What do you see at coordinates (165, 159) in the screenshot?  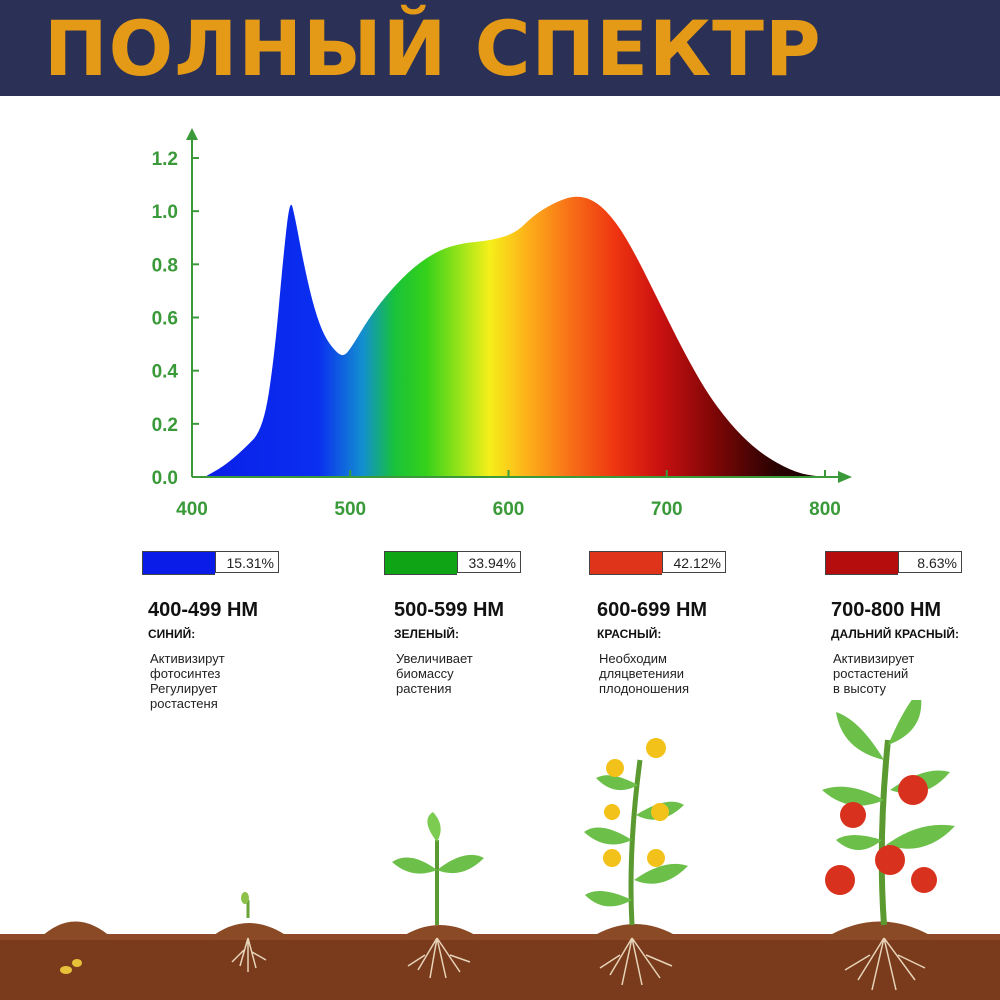 I see `y-tick-label: 1.2` at bounding box center [165, 159].